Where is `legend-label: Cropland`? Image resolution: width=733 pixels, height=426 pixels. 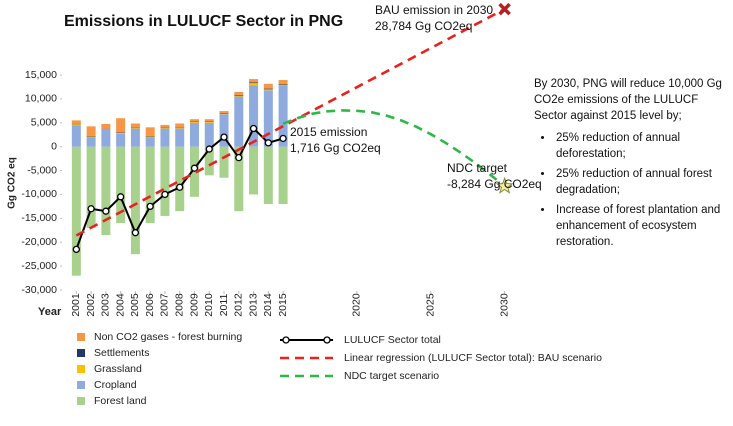
legend-label: Cropland is located at coordinates (115, 385).